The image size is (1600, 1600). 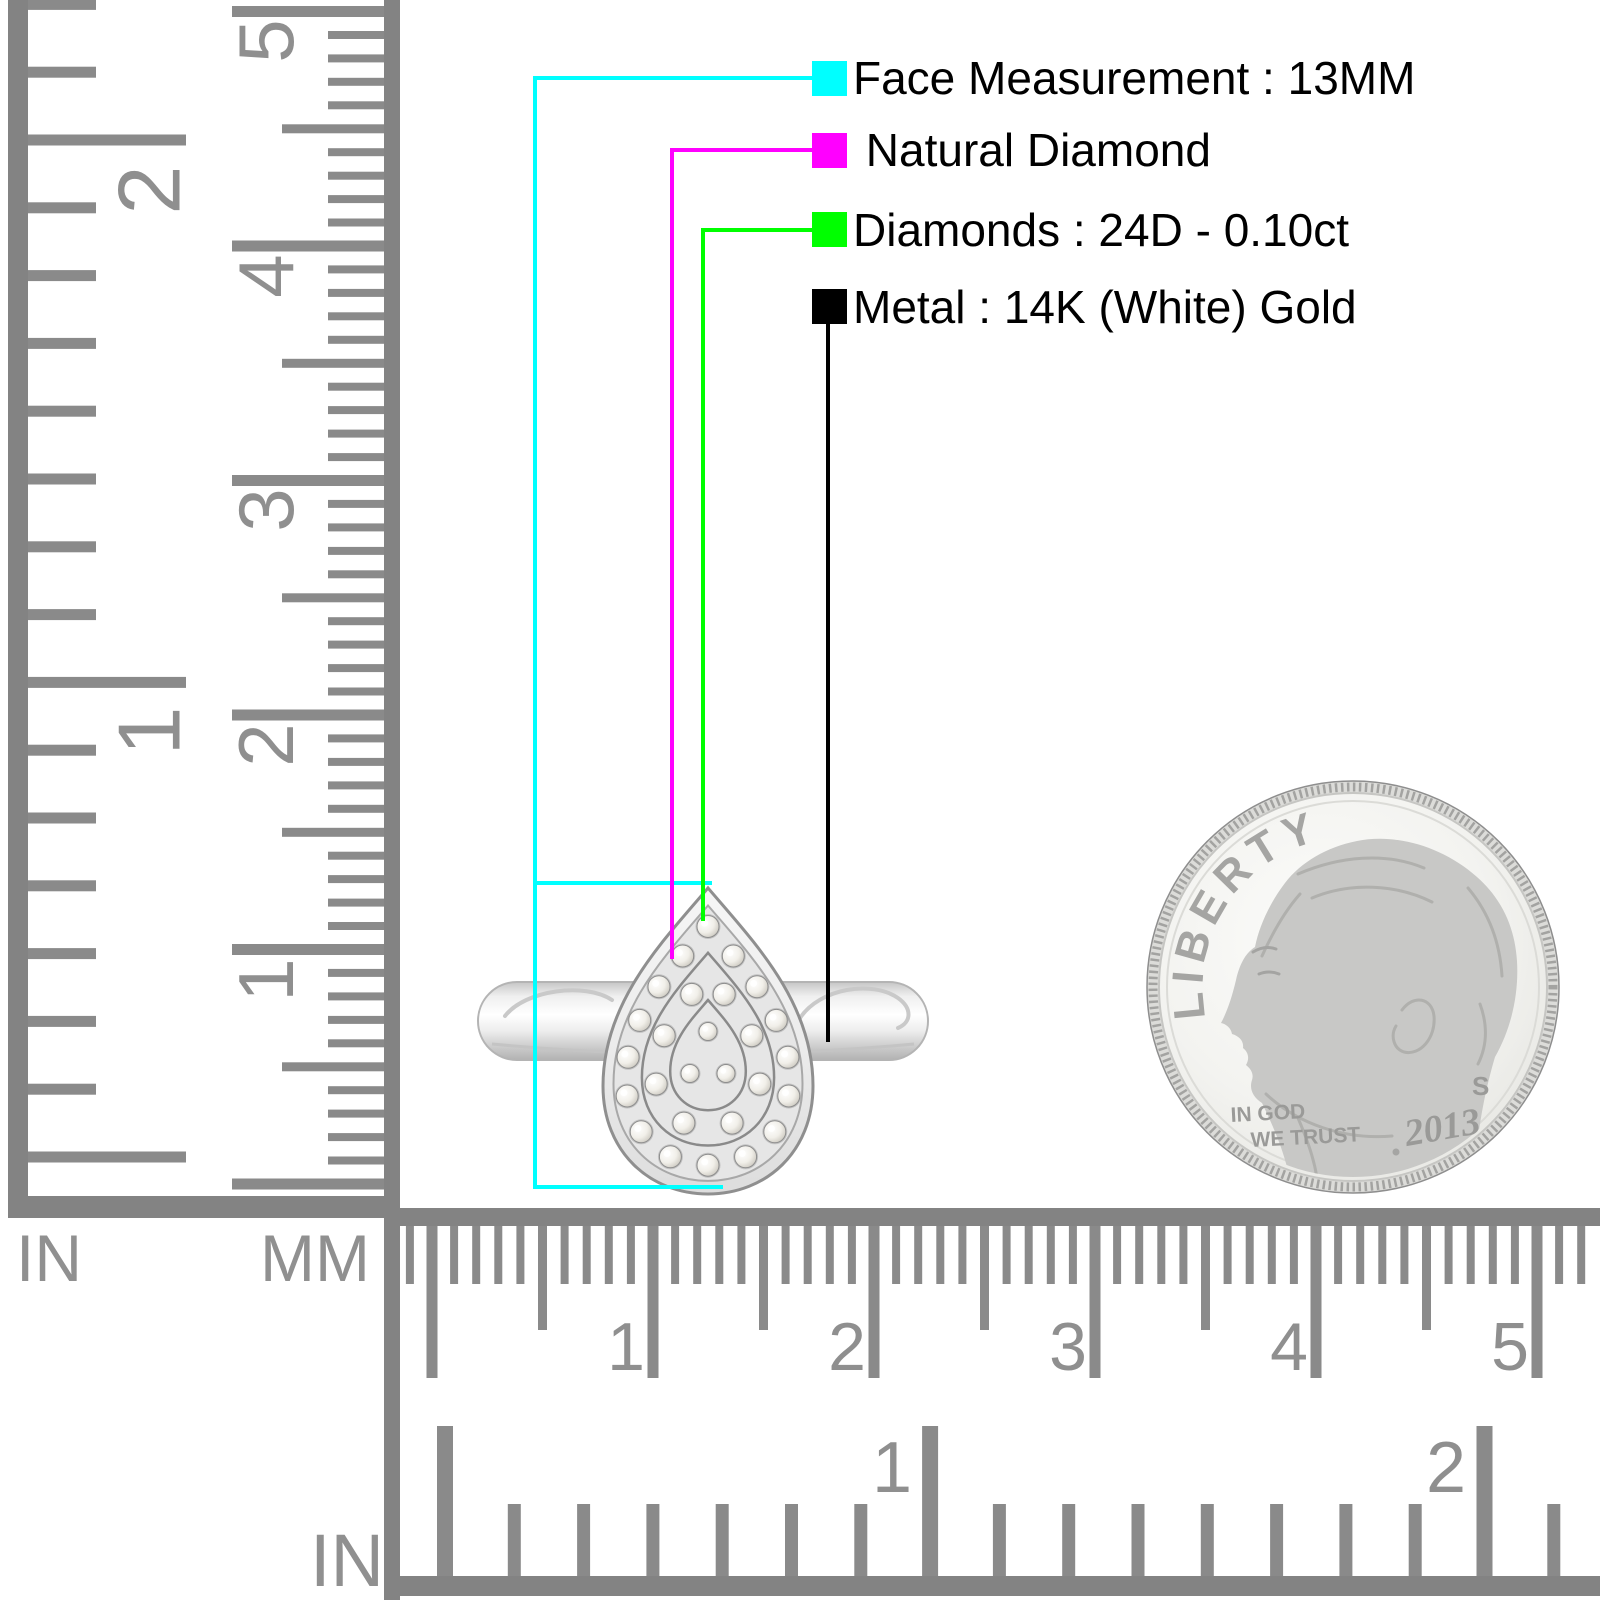 I want to click on coin-reeding, so click(x=1353, y=987).